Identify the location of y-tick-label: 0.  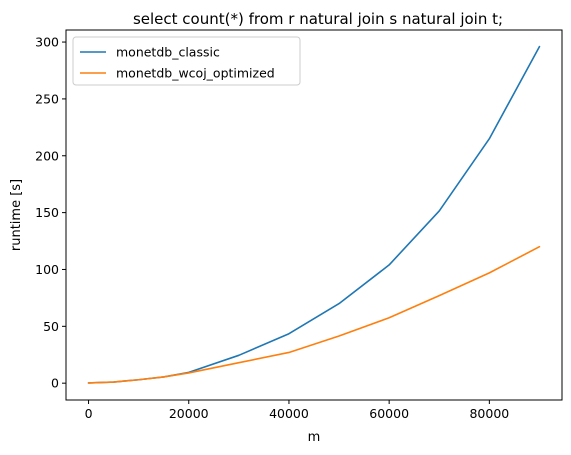
(55, 383).